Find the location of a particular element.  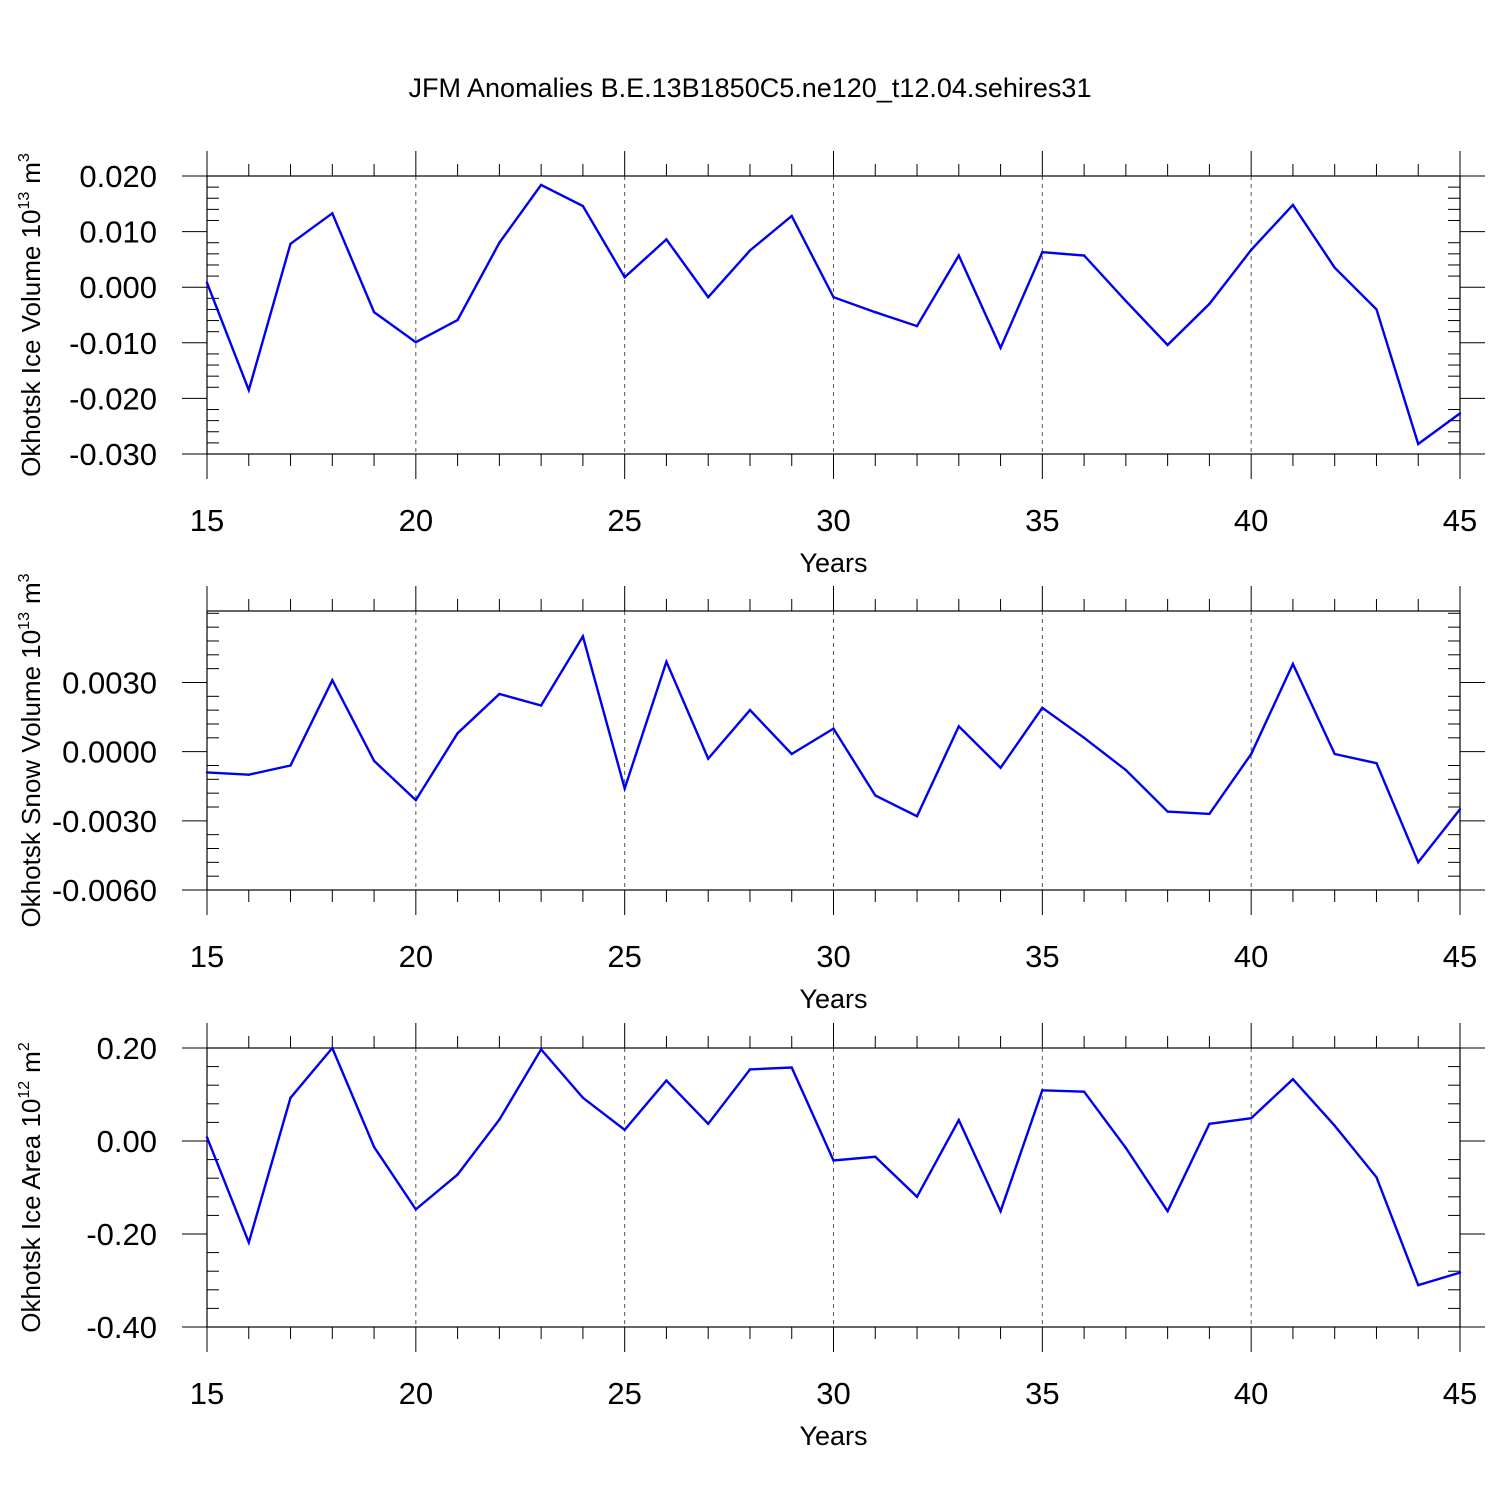

y-tick-label: -0.010 is located at coordinates (113, 343).